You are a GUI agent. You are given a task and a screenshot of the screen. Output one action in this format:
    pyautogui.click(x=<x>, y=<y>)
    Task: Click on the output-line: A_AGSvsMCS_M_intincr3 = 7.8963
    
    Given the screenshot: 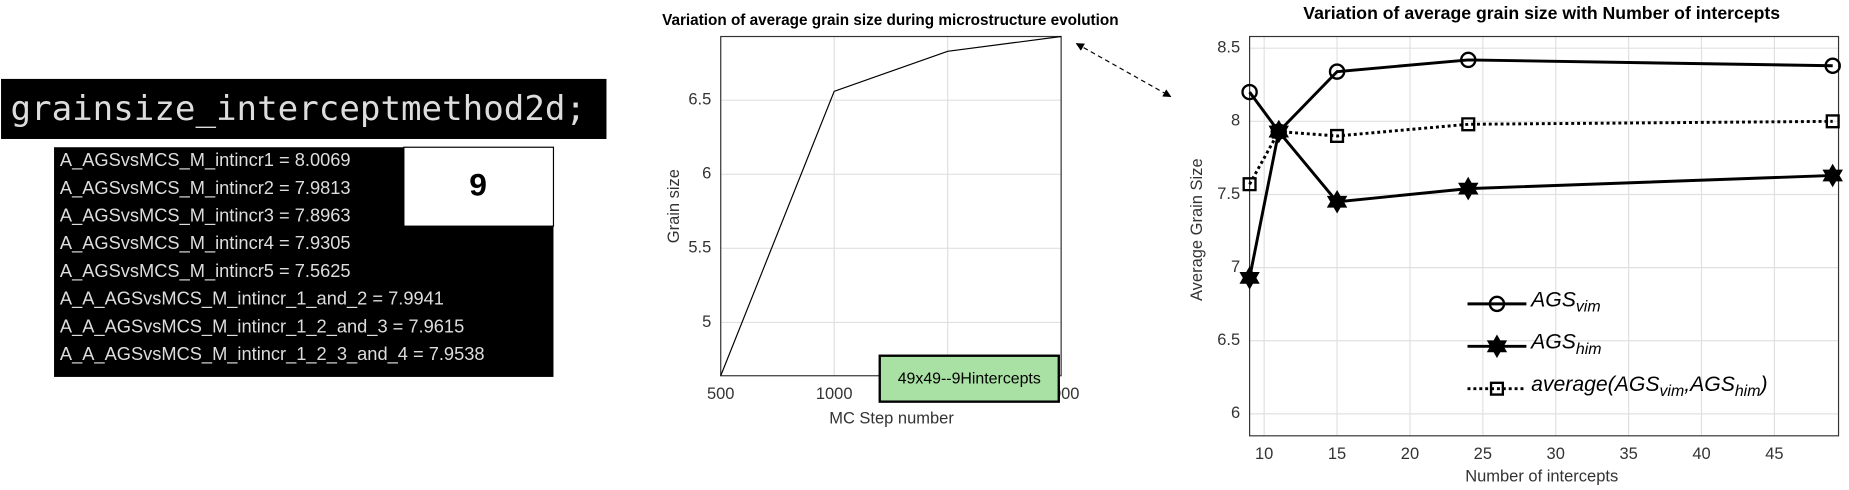 What is the action you would take?
    pyautogui.click(x=205, y=216)
    